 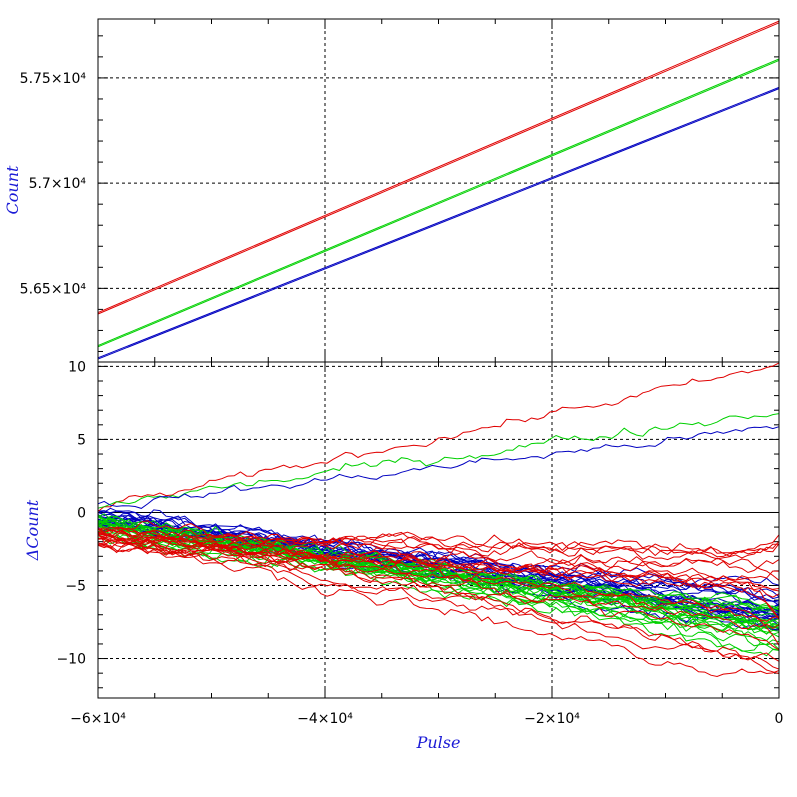 I want to click on top-y-tick-label: 5.75×10⁴, so click(x=53, y=79).